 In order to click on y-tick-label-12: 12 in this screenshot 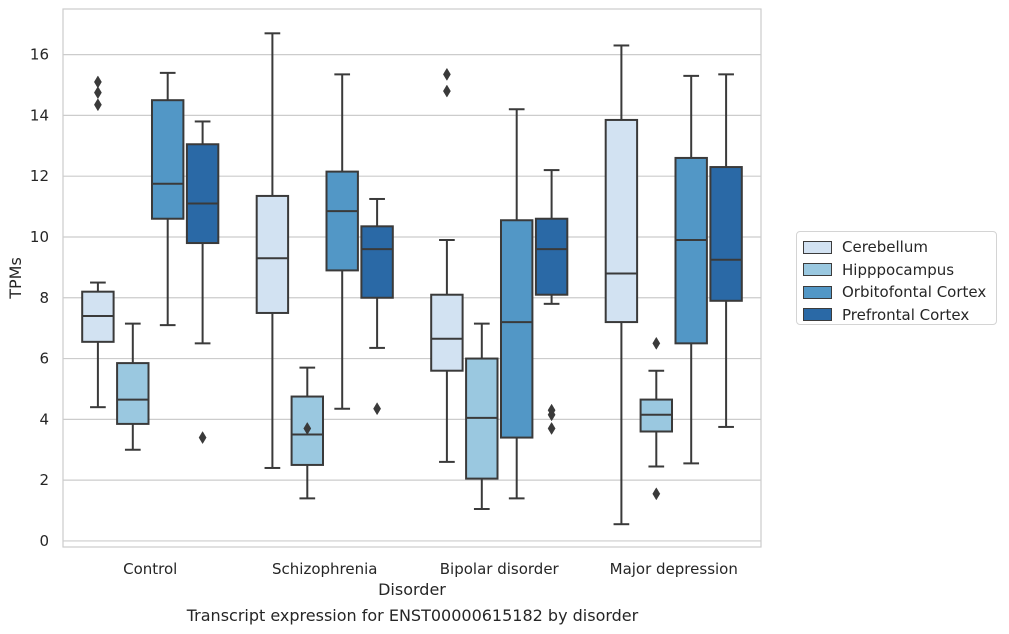, I will do `click(39, 176)`.